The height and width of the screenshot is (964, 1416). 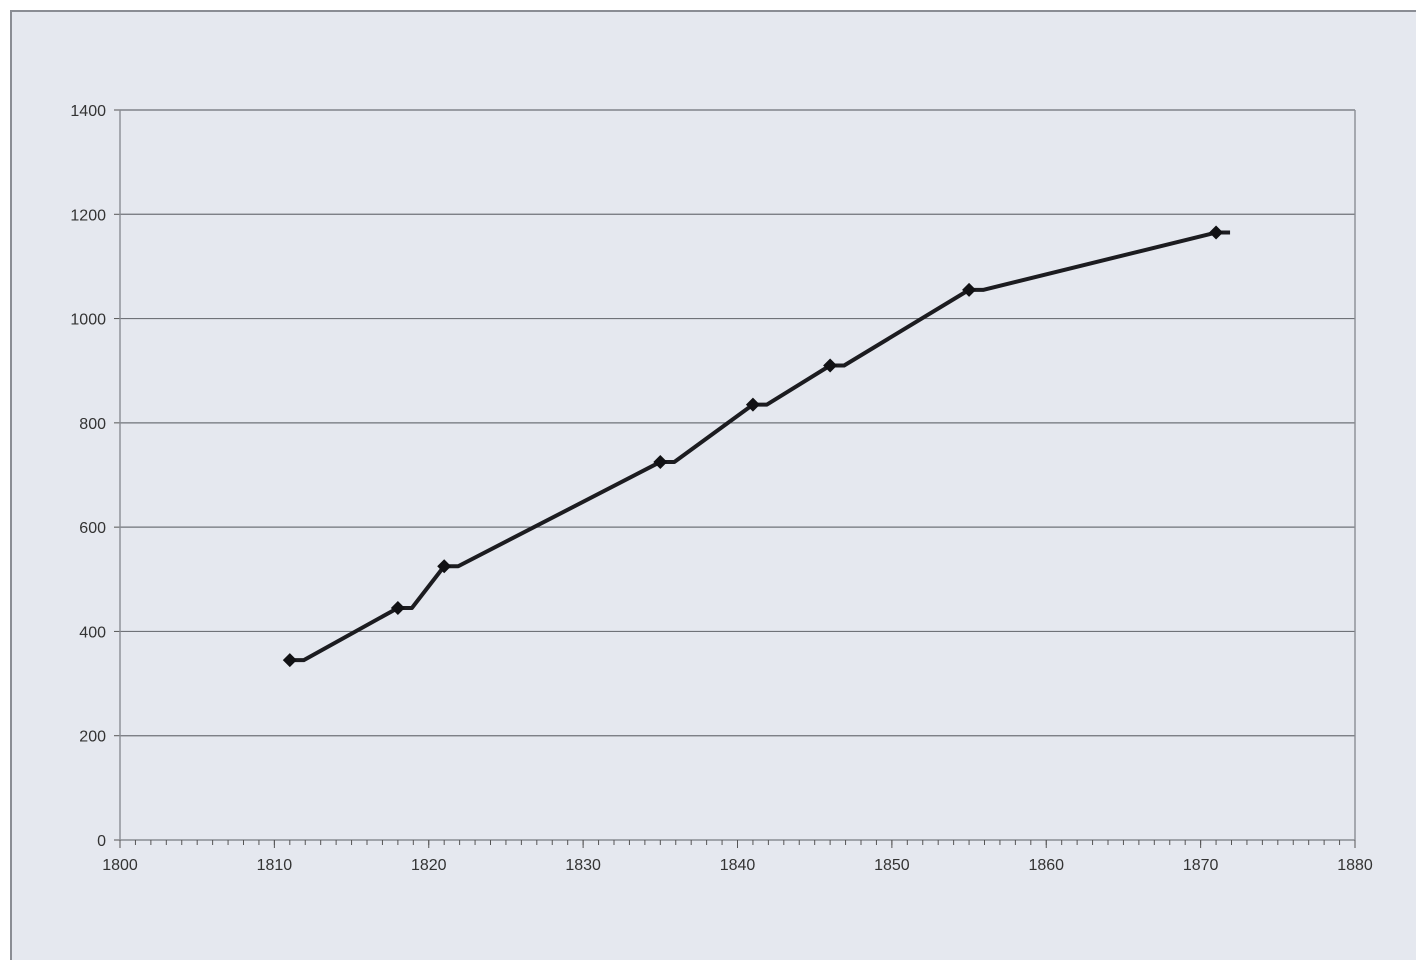 What do you see at coordinates (92, 424) in the screenshot?
I see `y-tick-label: 800` at bounding box center [92, 424].